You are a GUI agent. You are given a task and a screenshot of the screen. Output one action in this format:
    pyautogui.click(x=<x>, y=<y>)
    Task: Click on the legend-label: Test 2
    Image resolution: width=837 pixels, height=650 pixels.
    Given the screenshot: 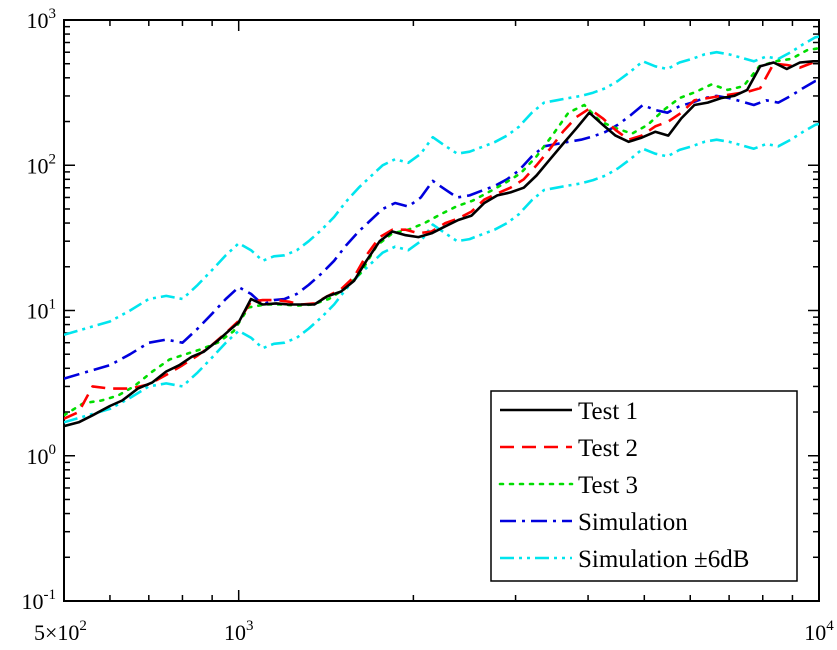 What is the action you would take?
    pyautogui.click(x=608, y=448)
    